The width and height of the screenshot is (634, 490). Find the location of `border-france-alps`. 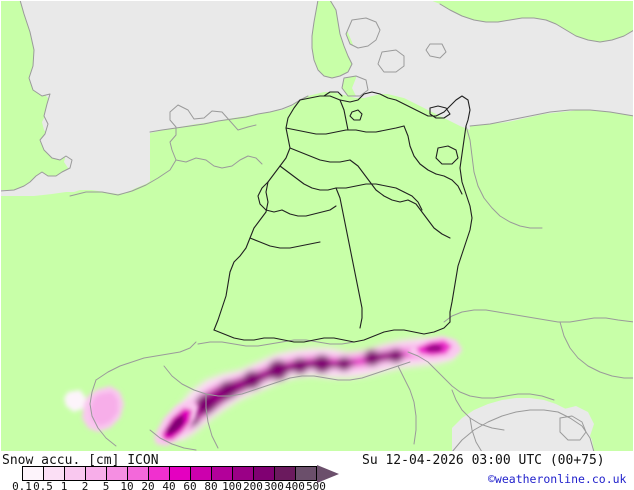

border-france-alps is located at coordinates (103, 413).